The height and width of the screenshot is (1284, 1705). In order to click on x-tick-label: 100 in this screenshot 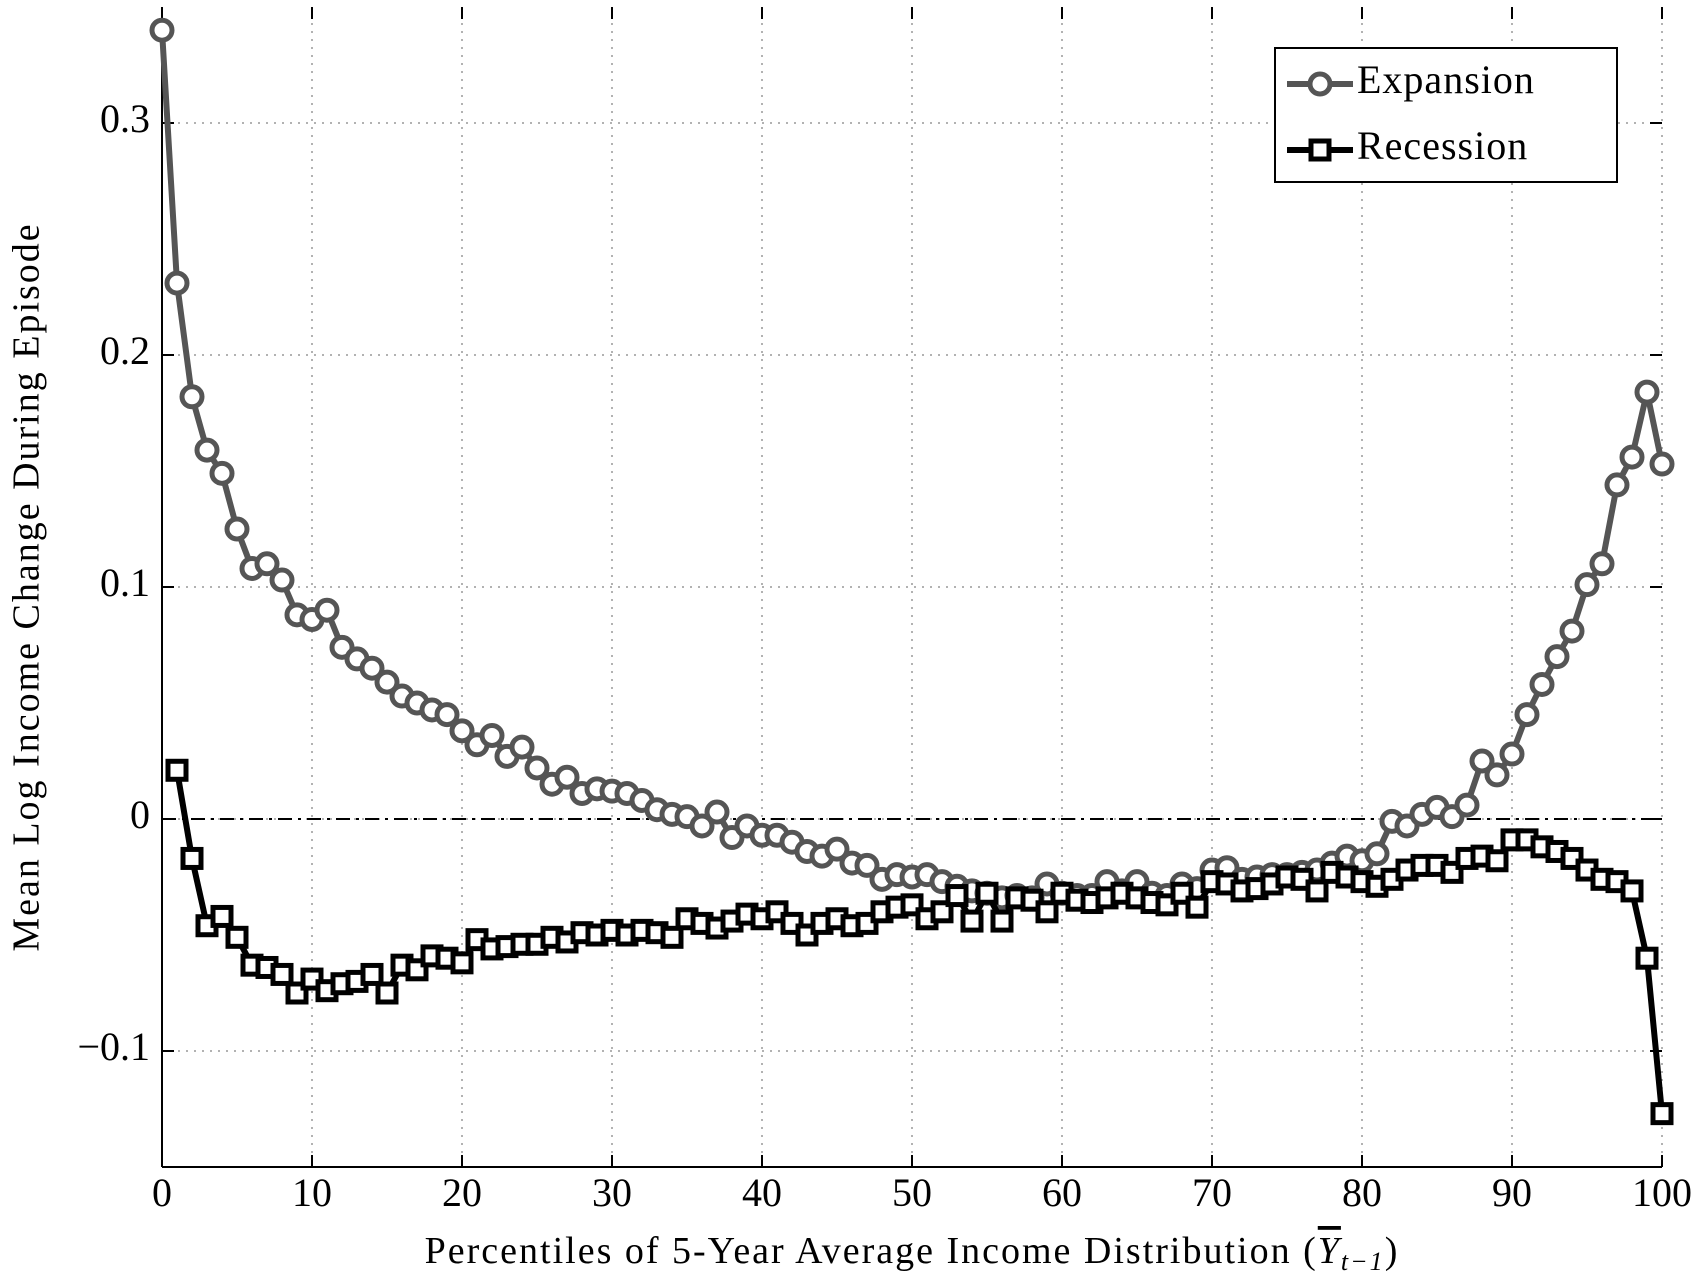, I will do `click(1662, 1192)`.